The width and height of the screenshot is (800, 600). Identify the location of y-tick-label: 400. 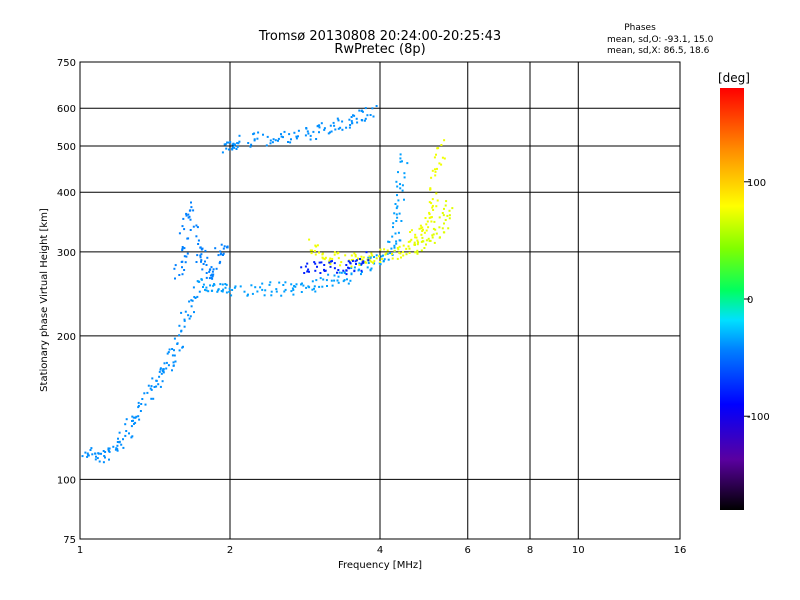
(66, 193).